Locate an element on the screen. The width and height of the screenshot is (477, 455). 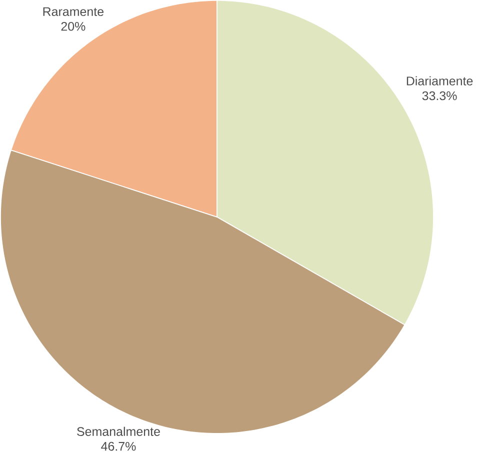
data-label: 20% is located at coordinates (73, 27).